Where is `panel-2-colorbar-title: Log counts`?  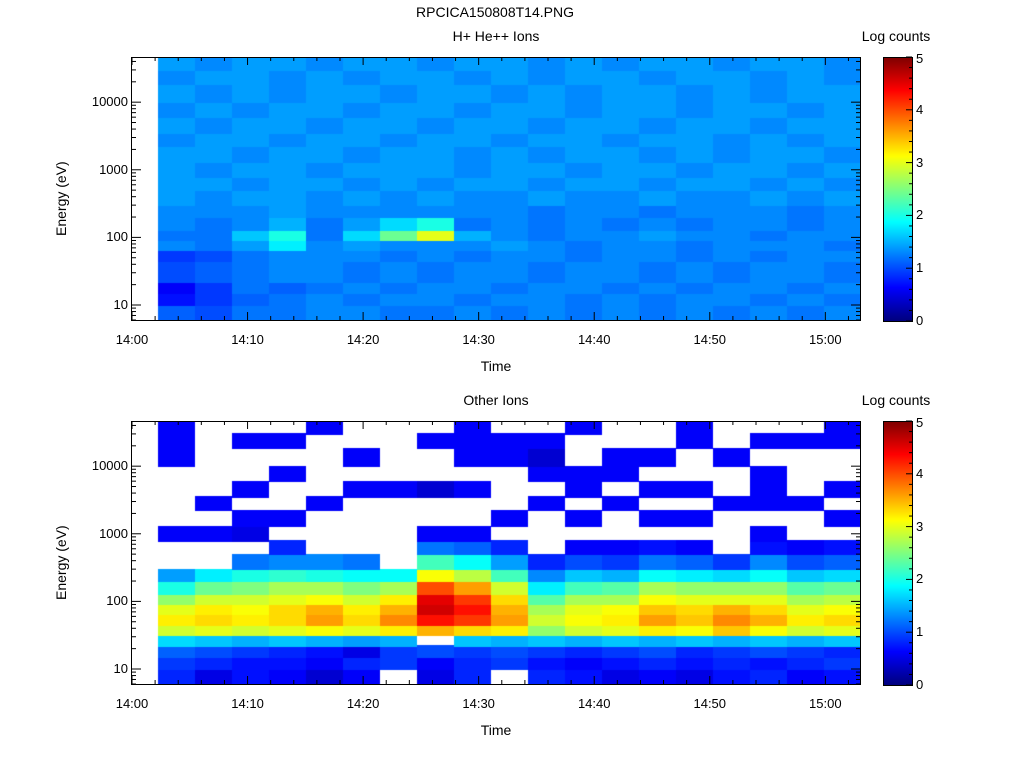
panel-2-colorbar-title: Log counts is located at coordinates (896, 400).